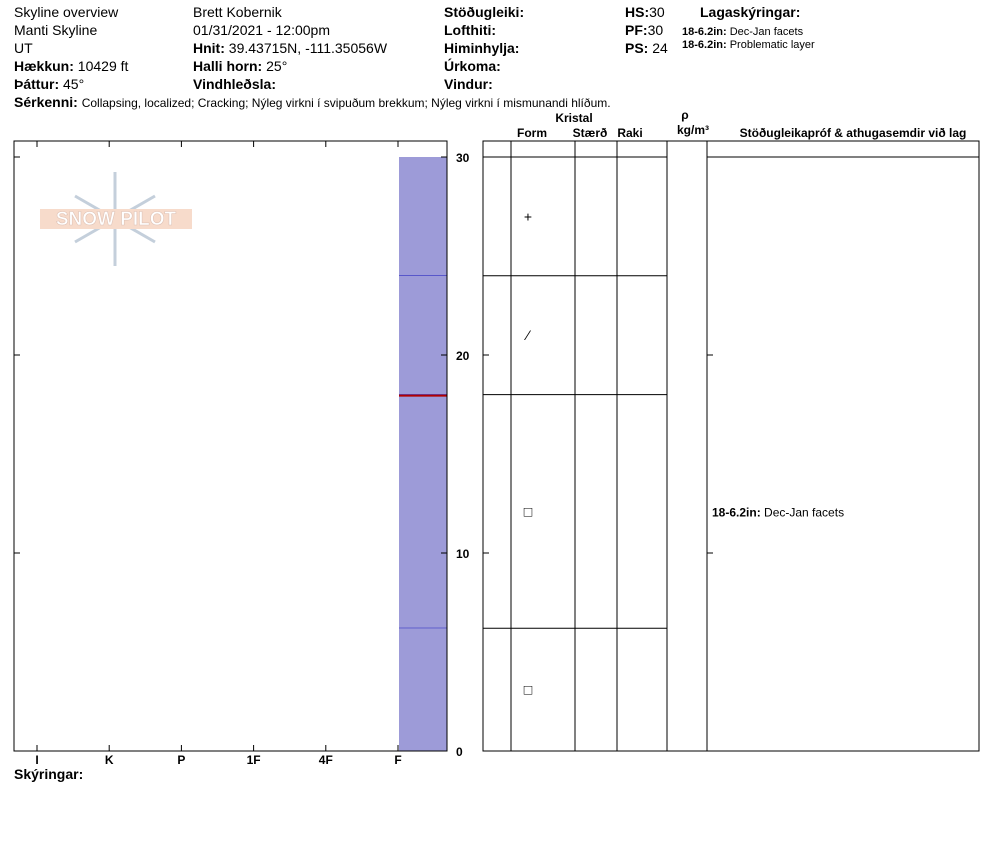 Image resolution: width=994 pixels, height=845 pixels. Describe the element at coordinates (261, 30) in the screenshot. I see `datetime: 01/31/2021 - 12:00pm` at that location.